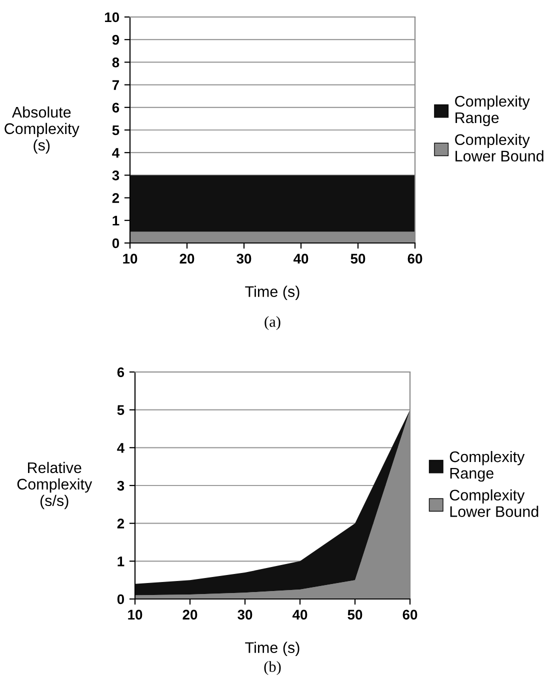  Describe the element at coordinates (42, 130) in the screenshot. I see `y-axis-title: Absolute Complexity (s)` at that location.